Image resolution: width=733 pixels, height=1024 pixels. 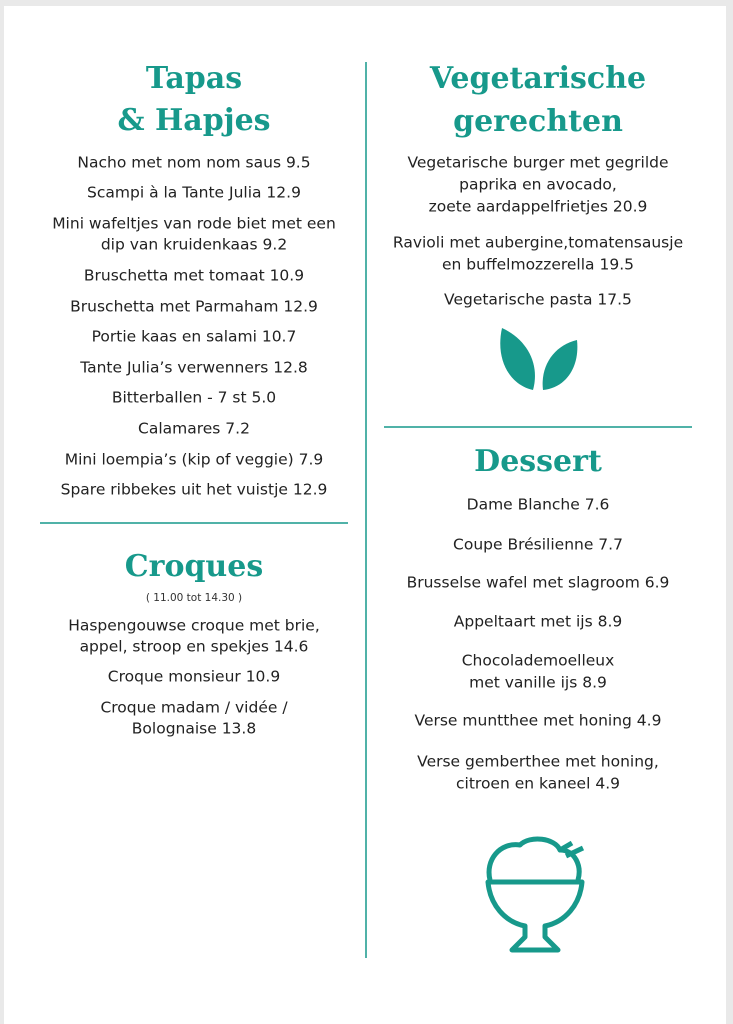 I want to click on menu-item: Mini loempia’s (kip of veggie) 7.9, so click(x=194, y=460).